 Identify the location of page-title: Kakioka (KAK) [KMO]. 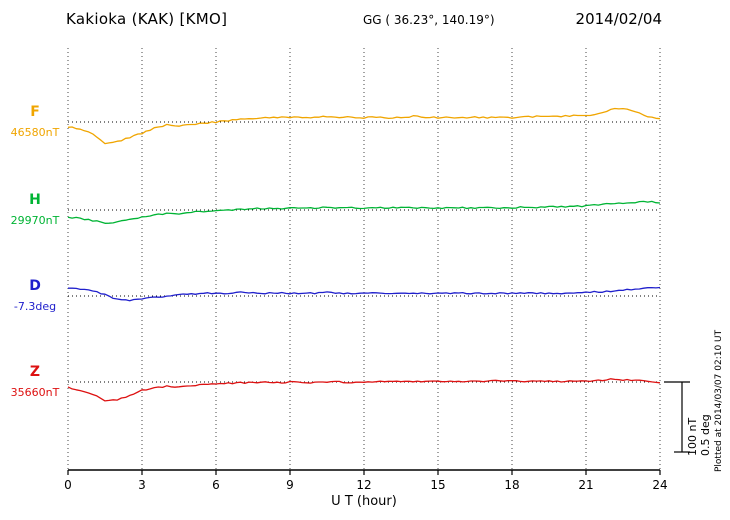
(147, 19).